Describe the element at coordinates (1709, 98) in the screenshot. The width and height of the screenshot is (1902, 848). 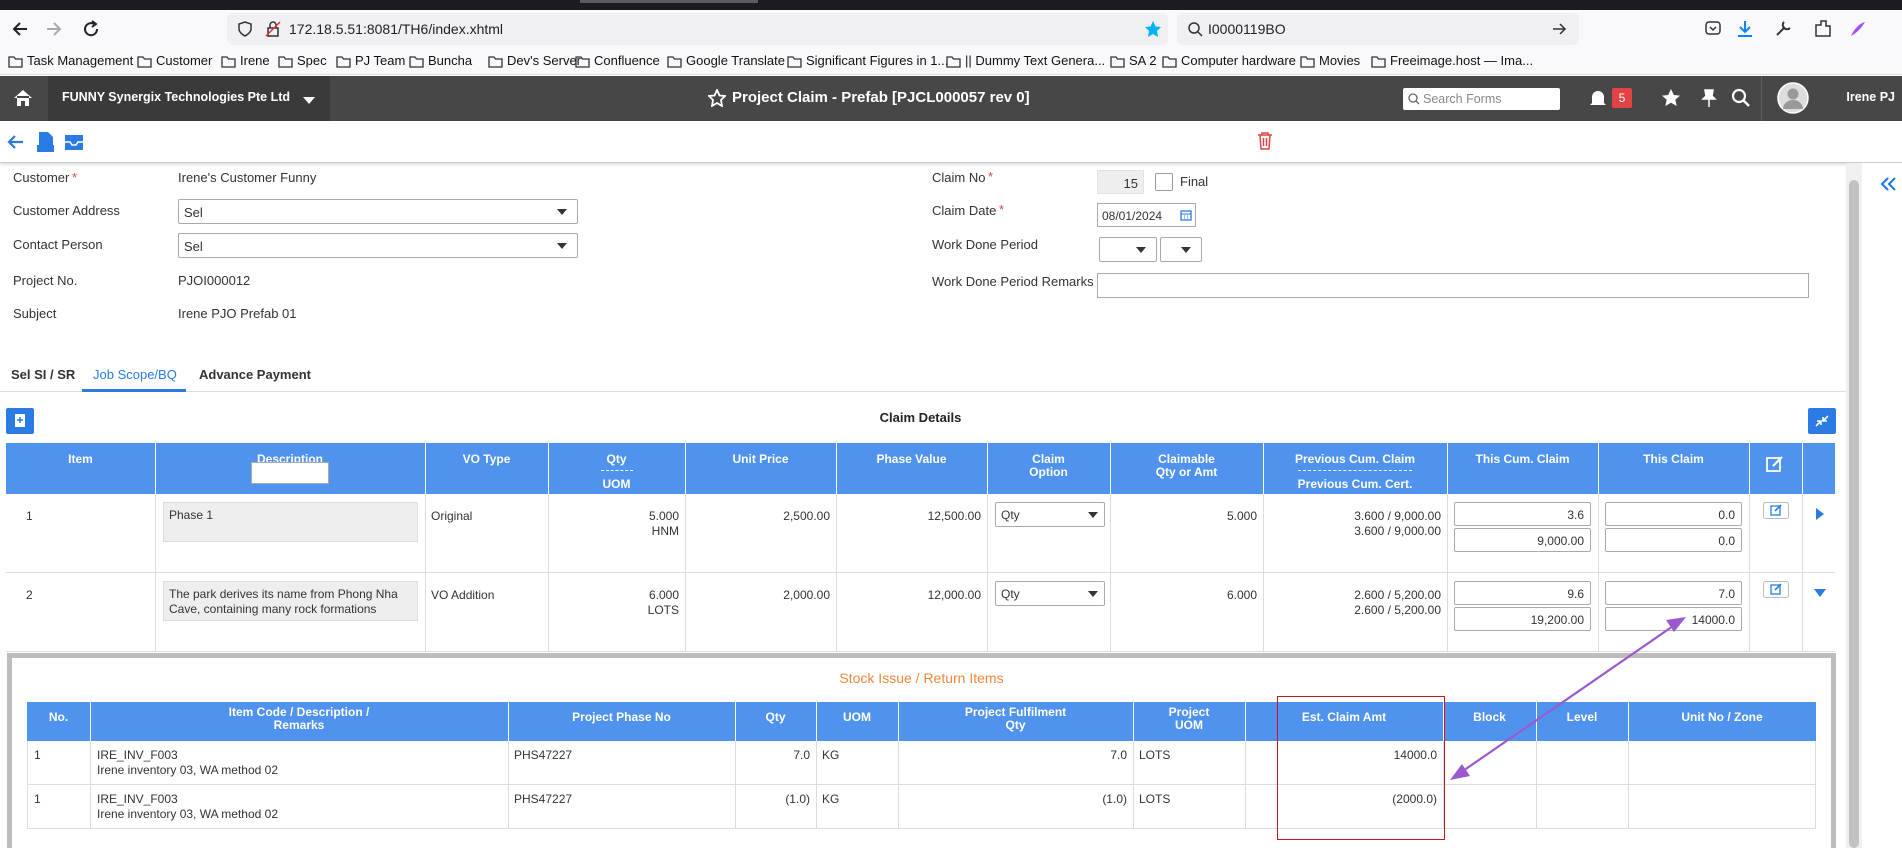
I see `pin` at that location.